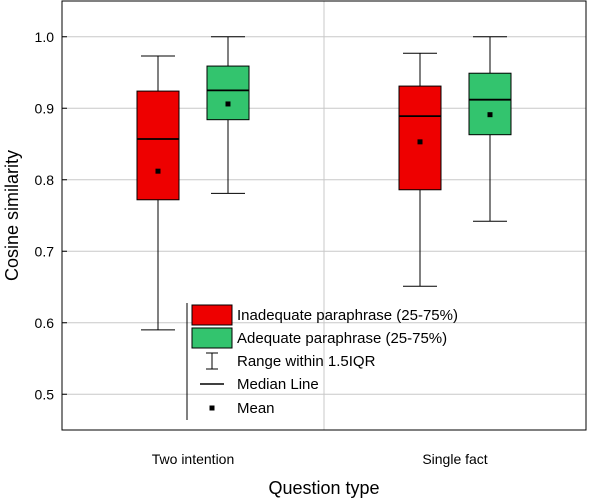  Describe the element at coordinates (278, 384) in the screenshot. I see `legend-label: Median Line` at that location.